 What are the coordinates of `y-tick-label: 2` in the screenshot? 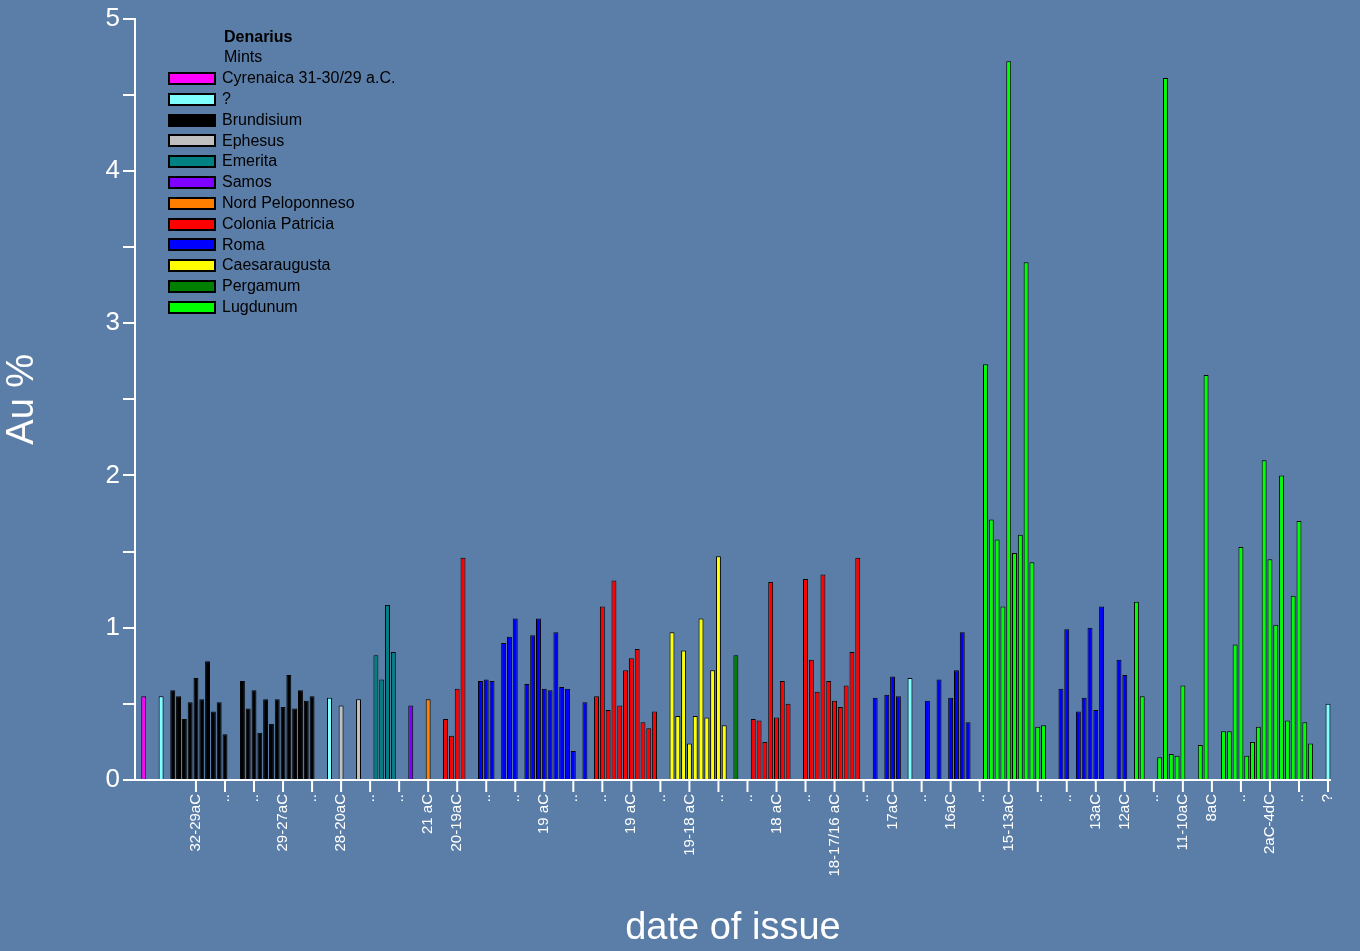 It's located at (112, 473).